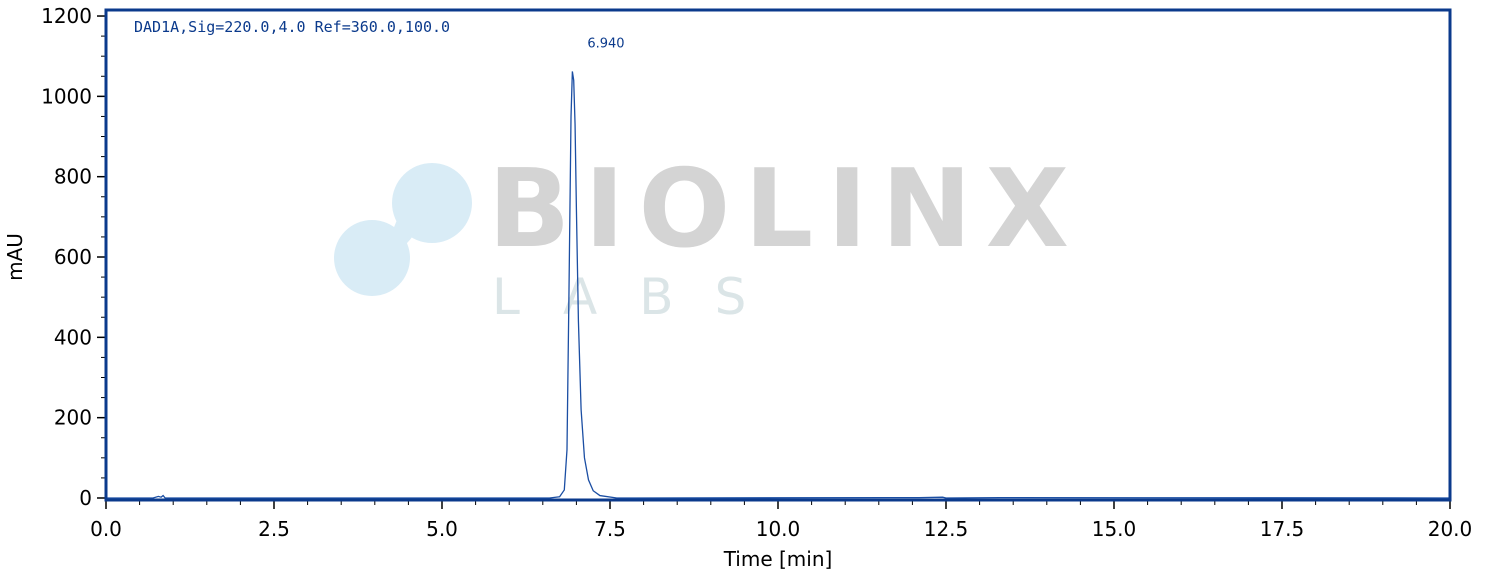 Image resolution: width=1491 pixels, height=572 pixels. Describe the element at coordinates (946, 529) in the screenshot. I see `x-tick-label: 12.5` at that location.